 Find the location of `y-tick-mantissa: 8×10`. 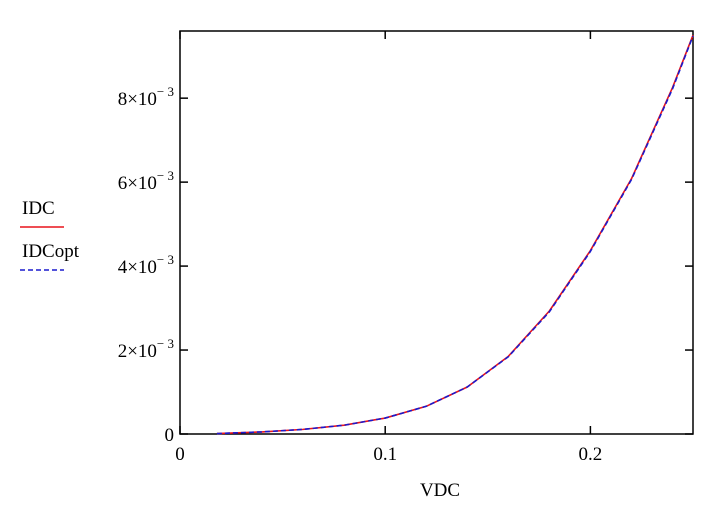

y-tick-mantissa: 8×10 is located at coordinates (137, 99).